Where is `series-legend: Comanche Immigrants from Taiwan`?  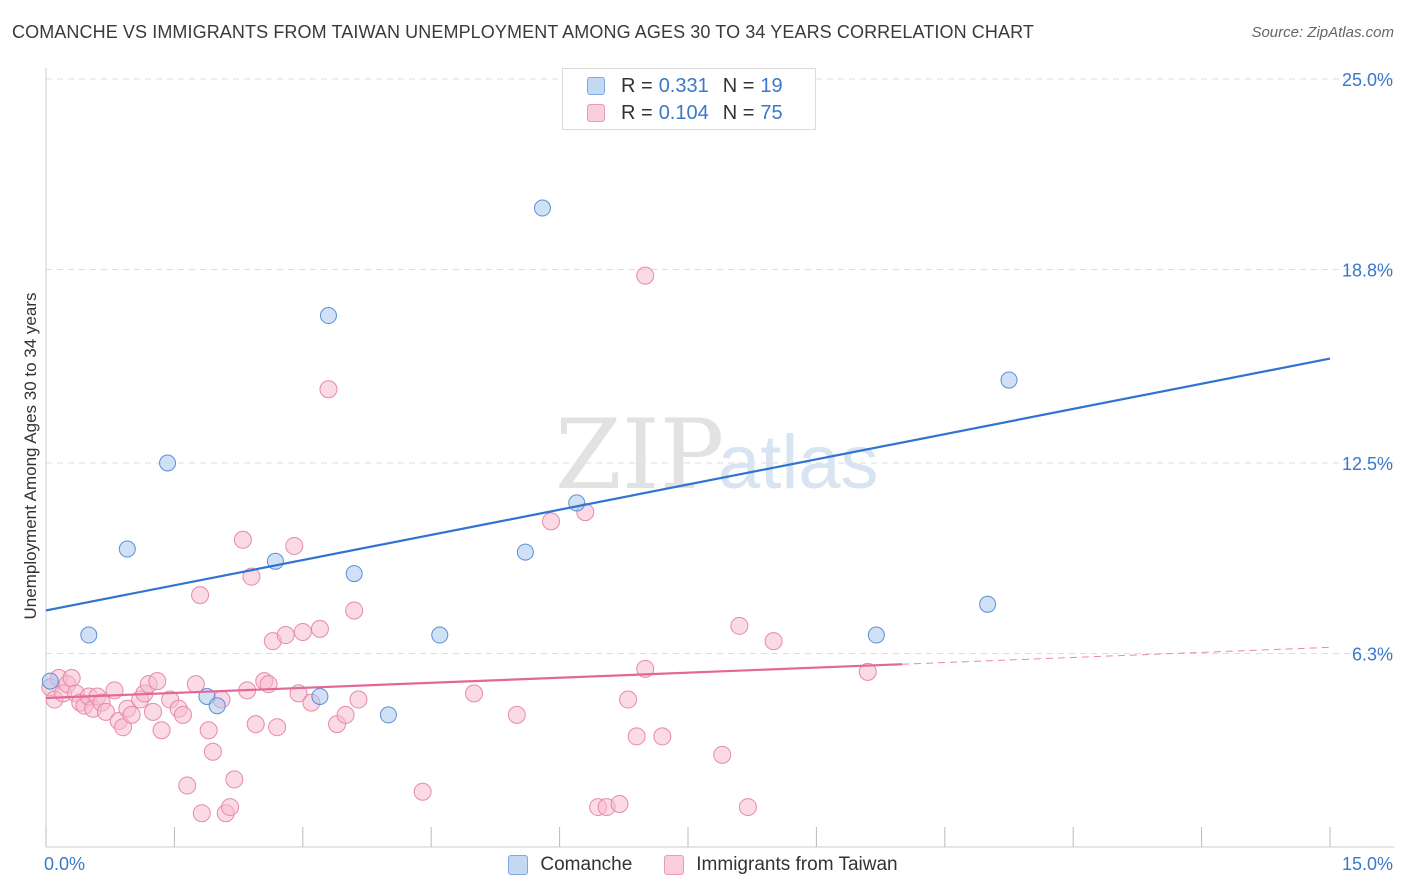 series-legend: Comanche Immigrants from Taiwan is located at coordinates (703, 865).